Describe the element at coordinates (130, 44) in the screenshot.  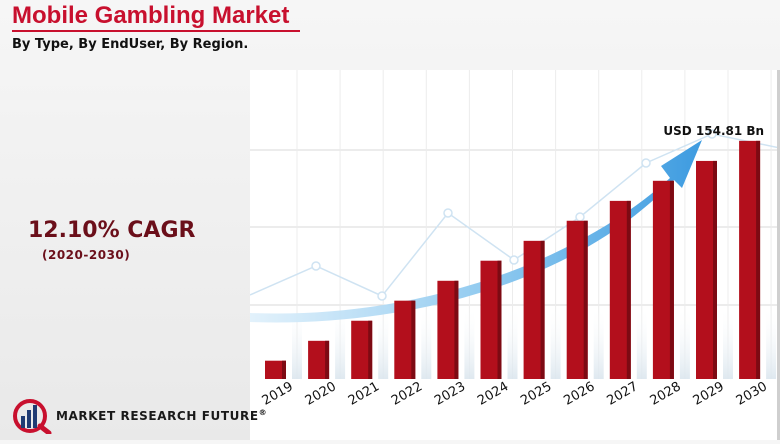
I see `chart-subtitle: By Type, By EndUser, By Region.` at that location.